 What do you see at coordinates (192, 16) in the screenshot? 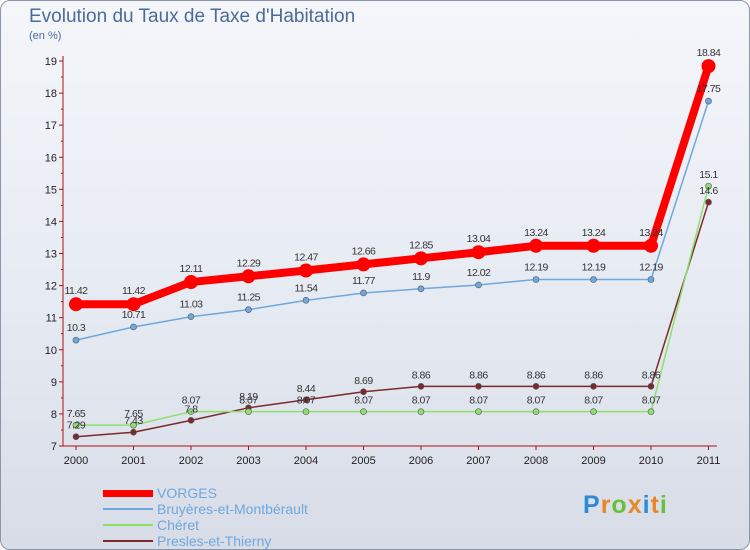
I see `chart-title: Evolution du Taux de Taxe d'Habitation` at bounding box center [192, 16].